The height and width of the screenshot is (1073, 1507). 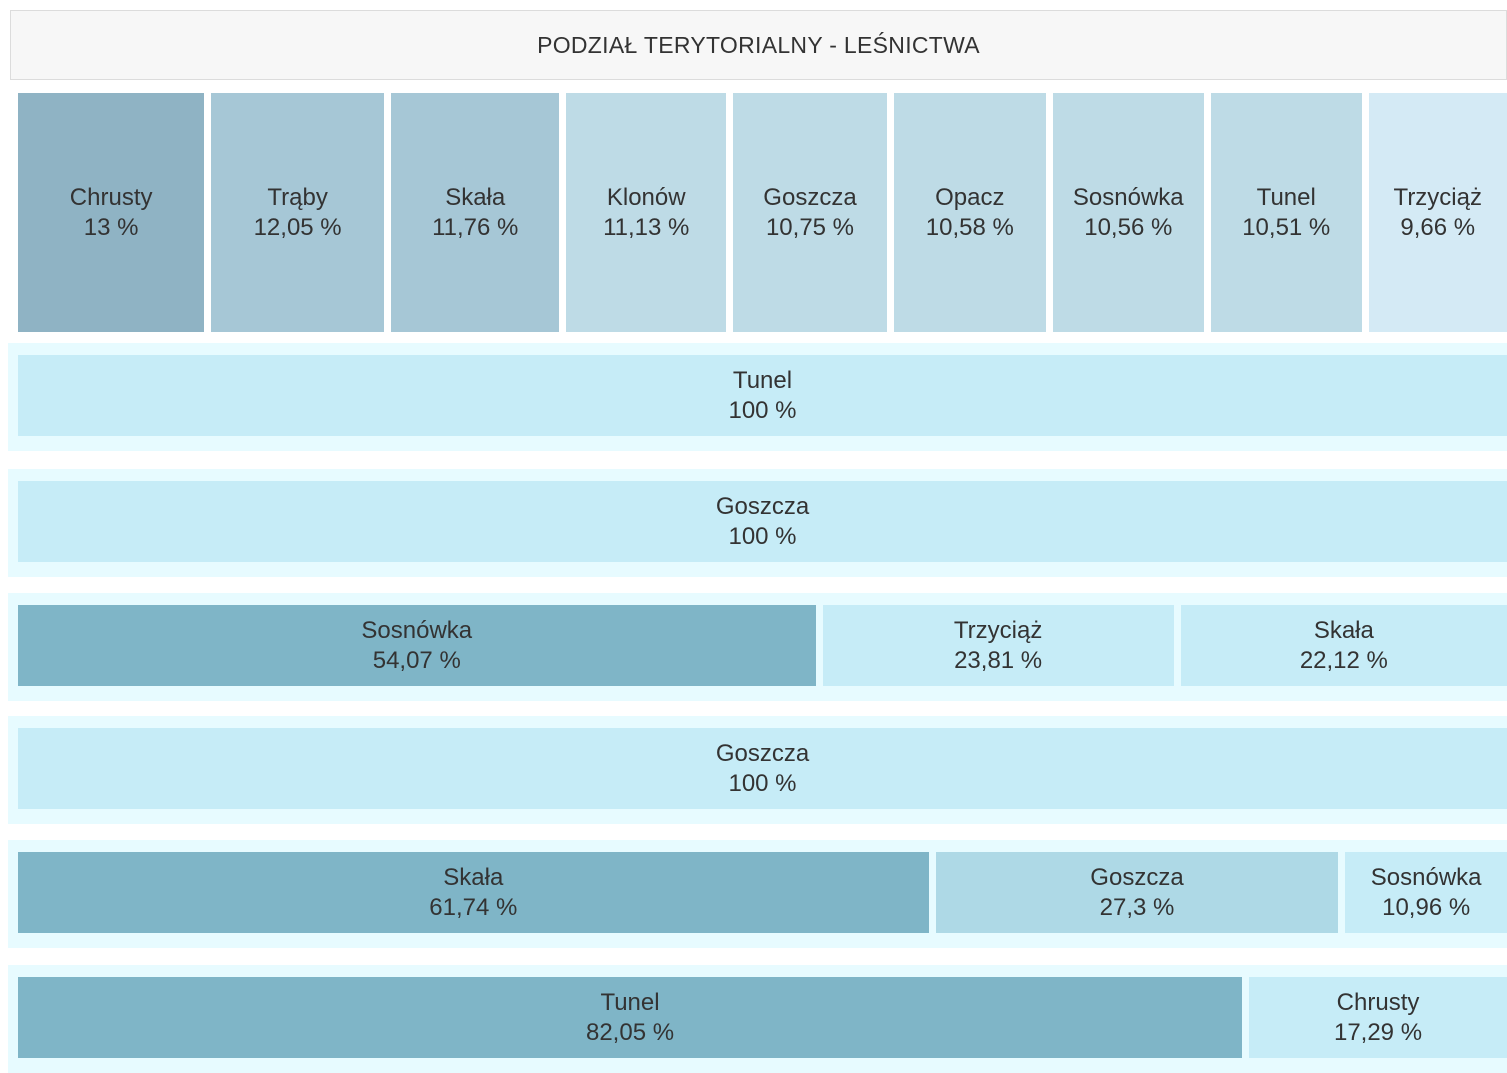 What do you see at coordinates (1438, 227) in the screenshot?
I see `tile-value-label: 9,66 %` at bounding box center [1438, 227].